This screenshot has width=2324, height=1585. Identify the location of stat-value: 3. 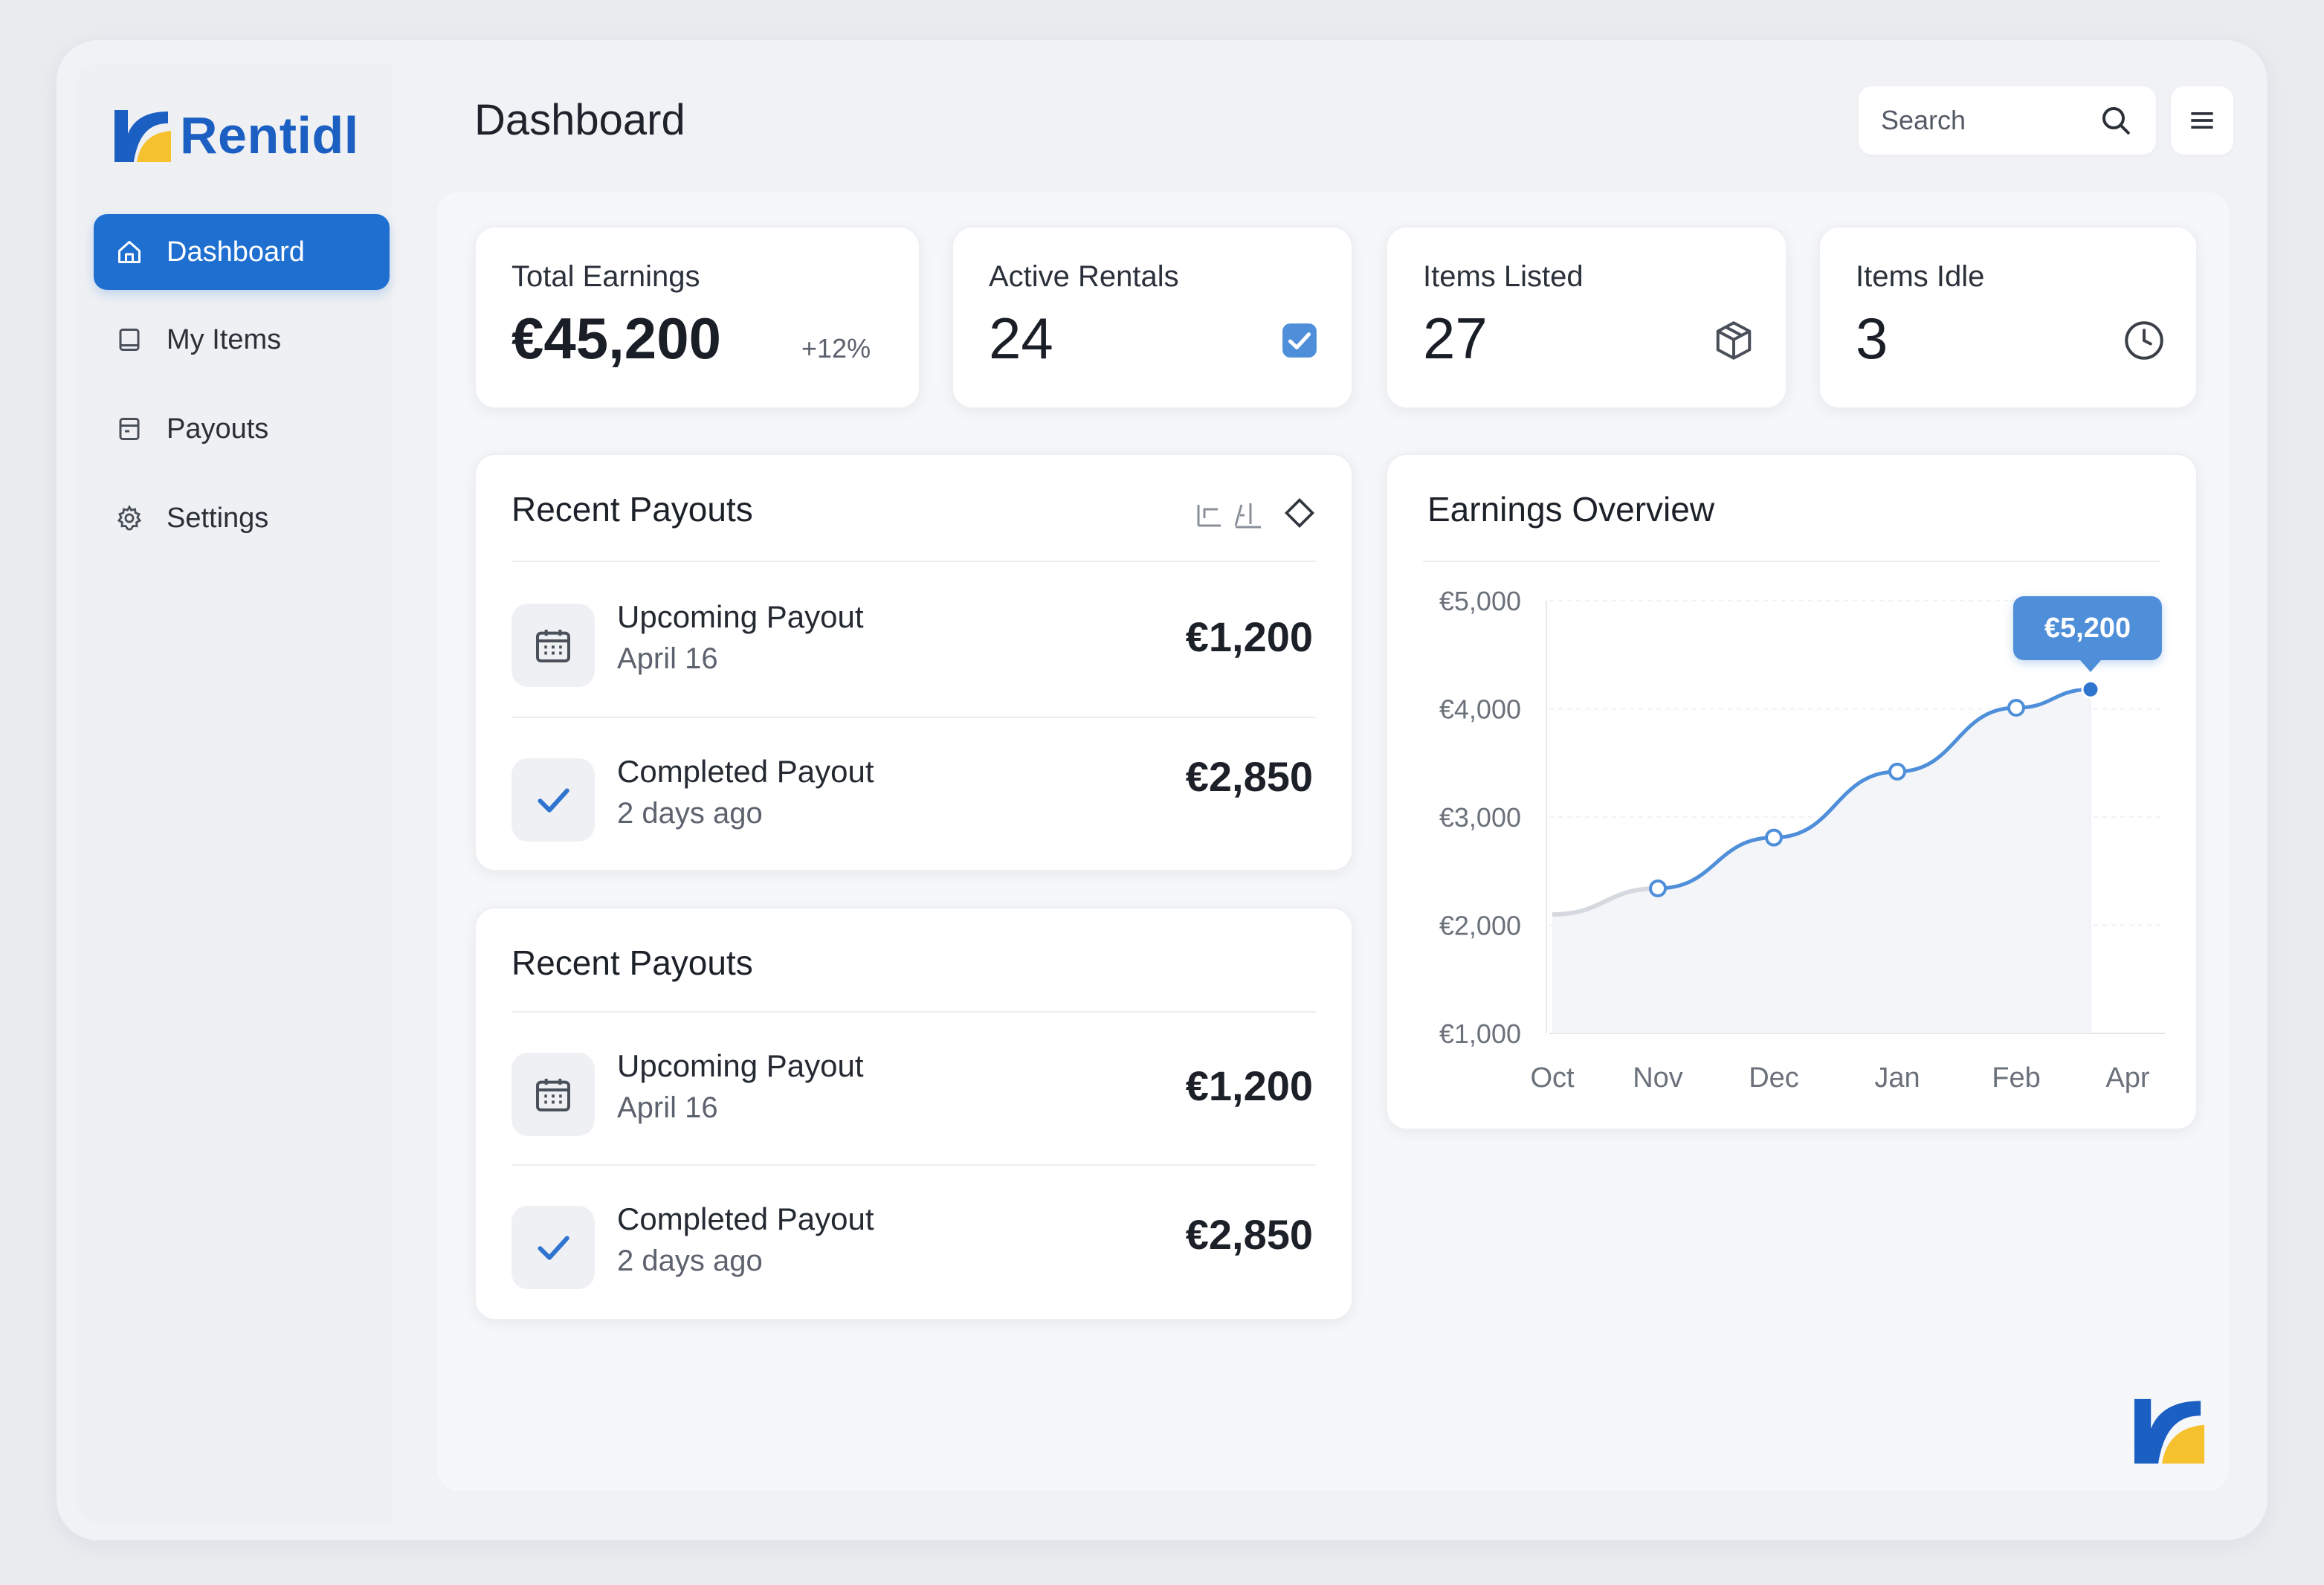
(1872, 338).